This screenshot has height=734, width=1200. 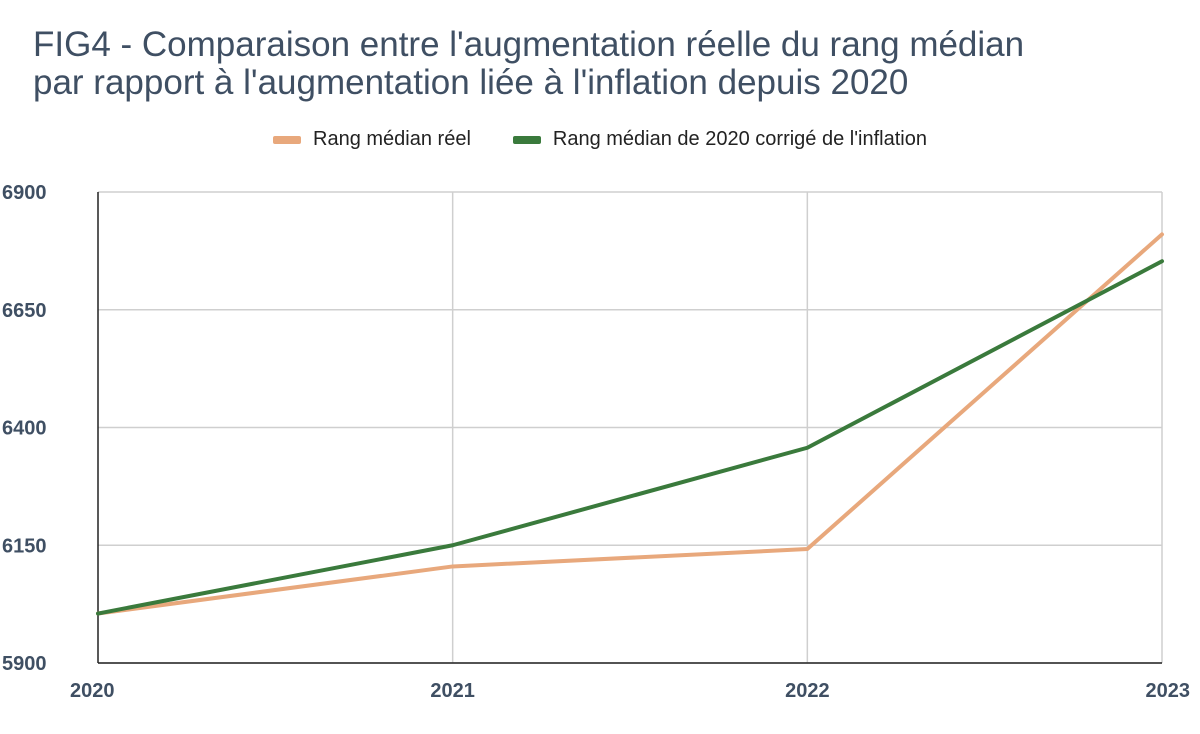 What do you see at coordinates (92, 691) in the screenshot?
I see `x-tick-label: 2020` at bounding box center [92, 691].